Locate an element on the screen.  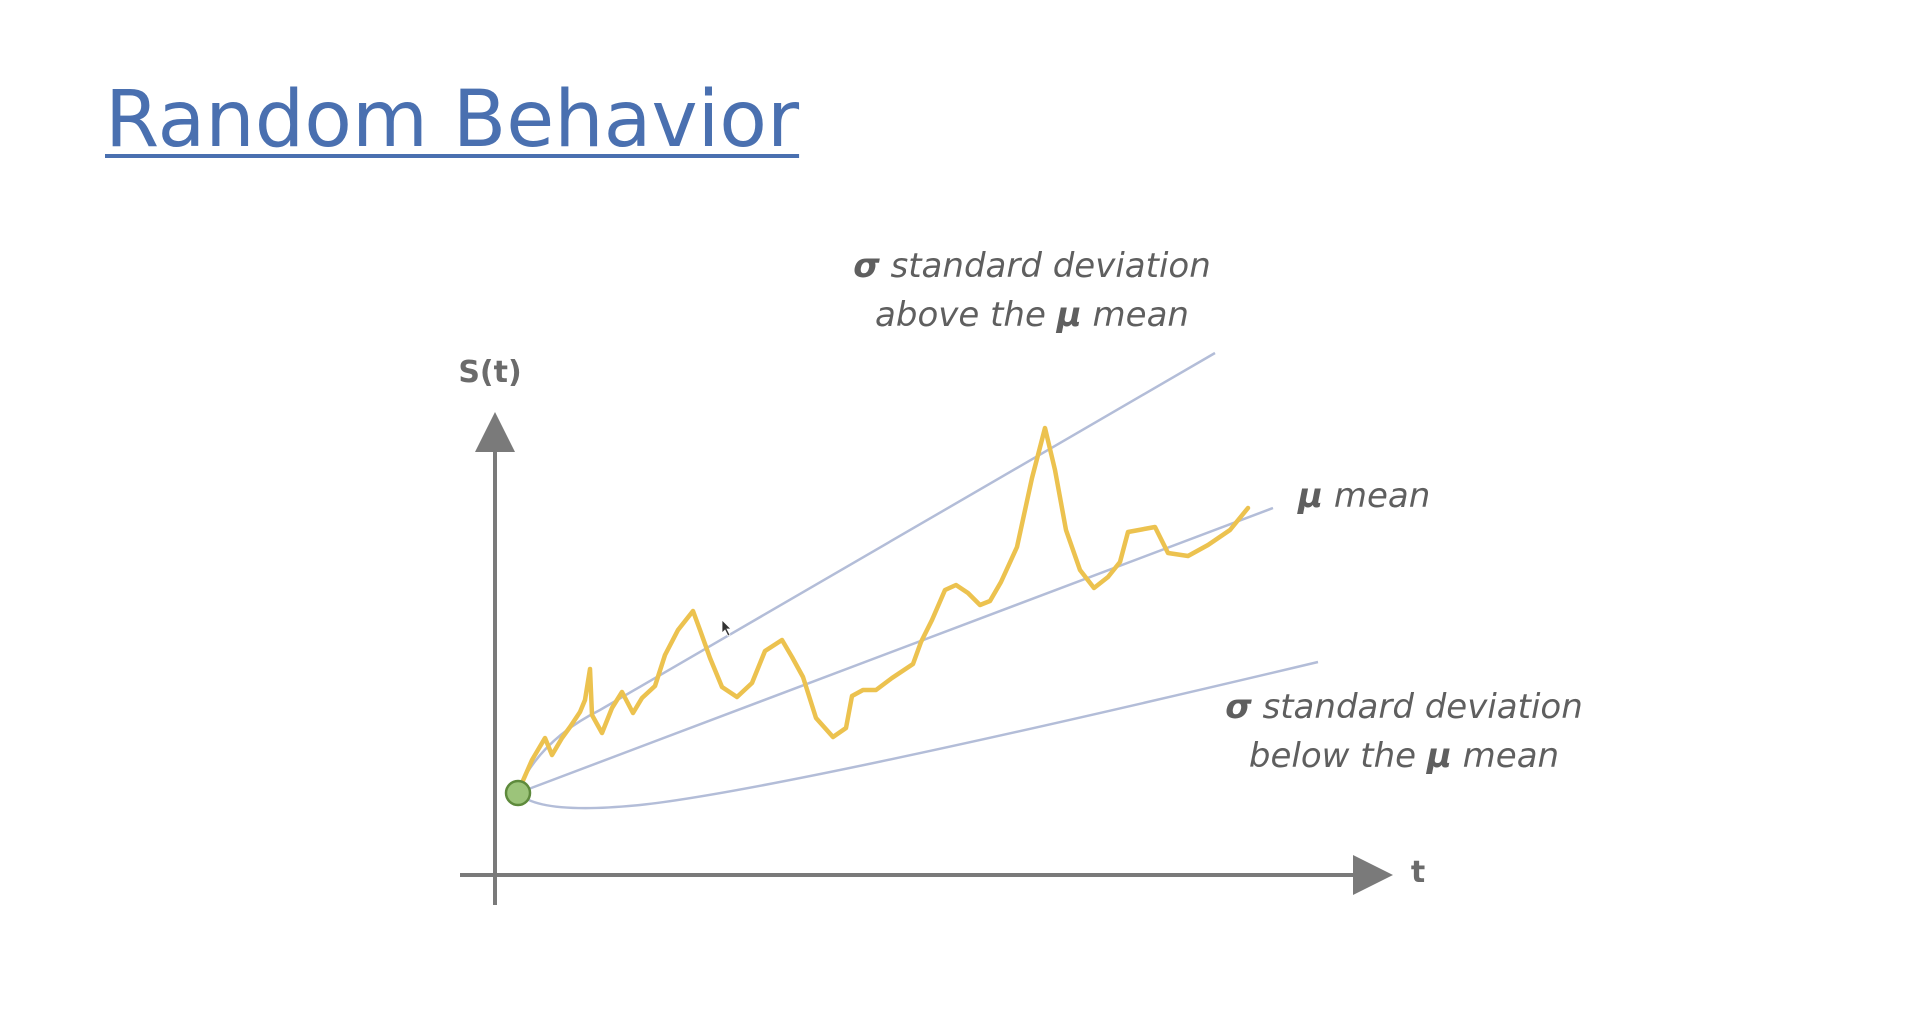
x-axis-label: t is located at coordinates (1418, 872).